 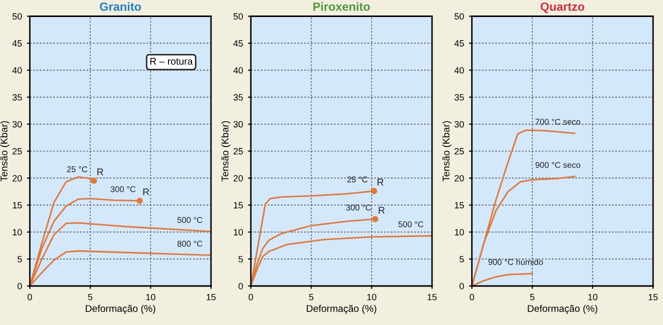 What do you see at coordinates (558, 165) in the screenshot?
I see `series-label: 900 °C seco` at bounding box center [558, 165].